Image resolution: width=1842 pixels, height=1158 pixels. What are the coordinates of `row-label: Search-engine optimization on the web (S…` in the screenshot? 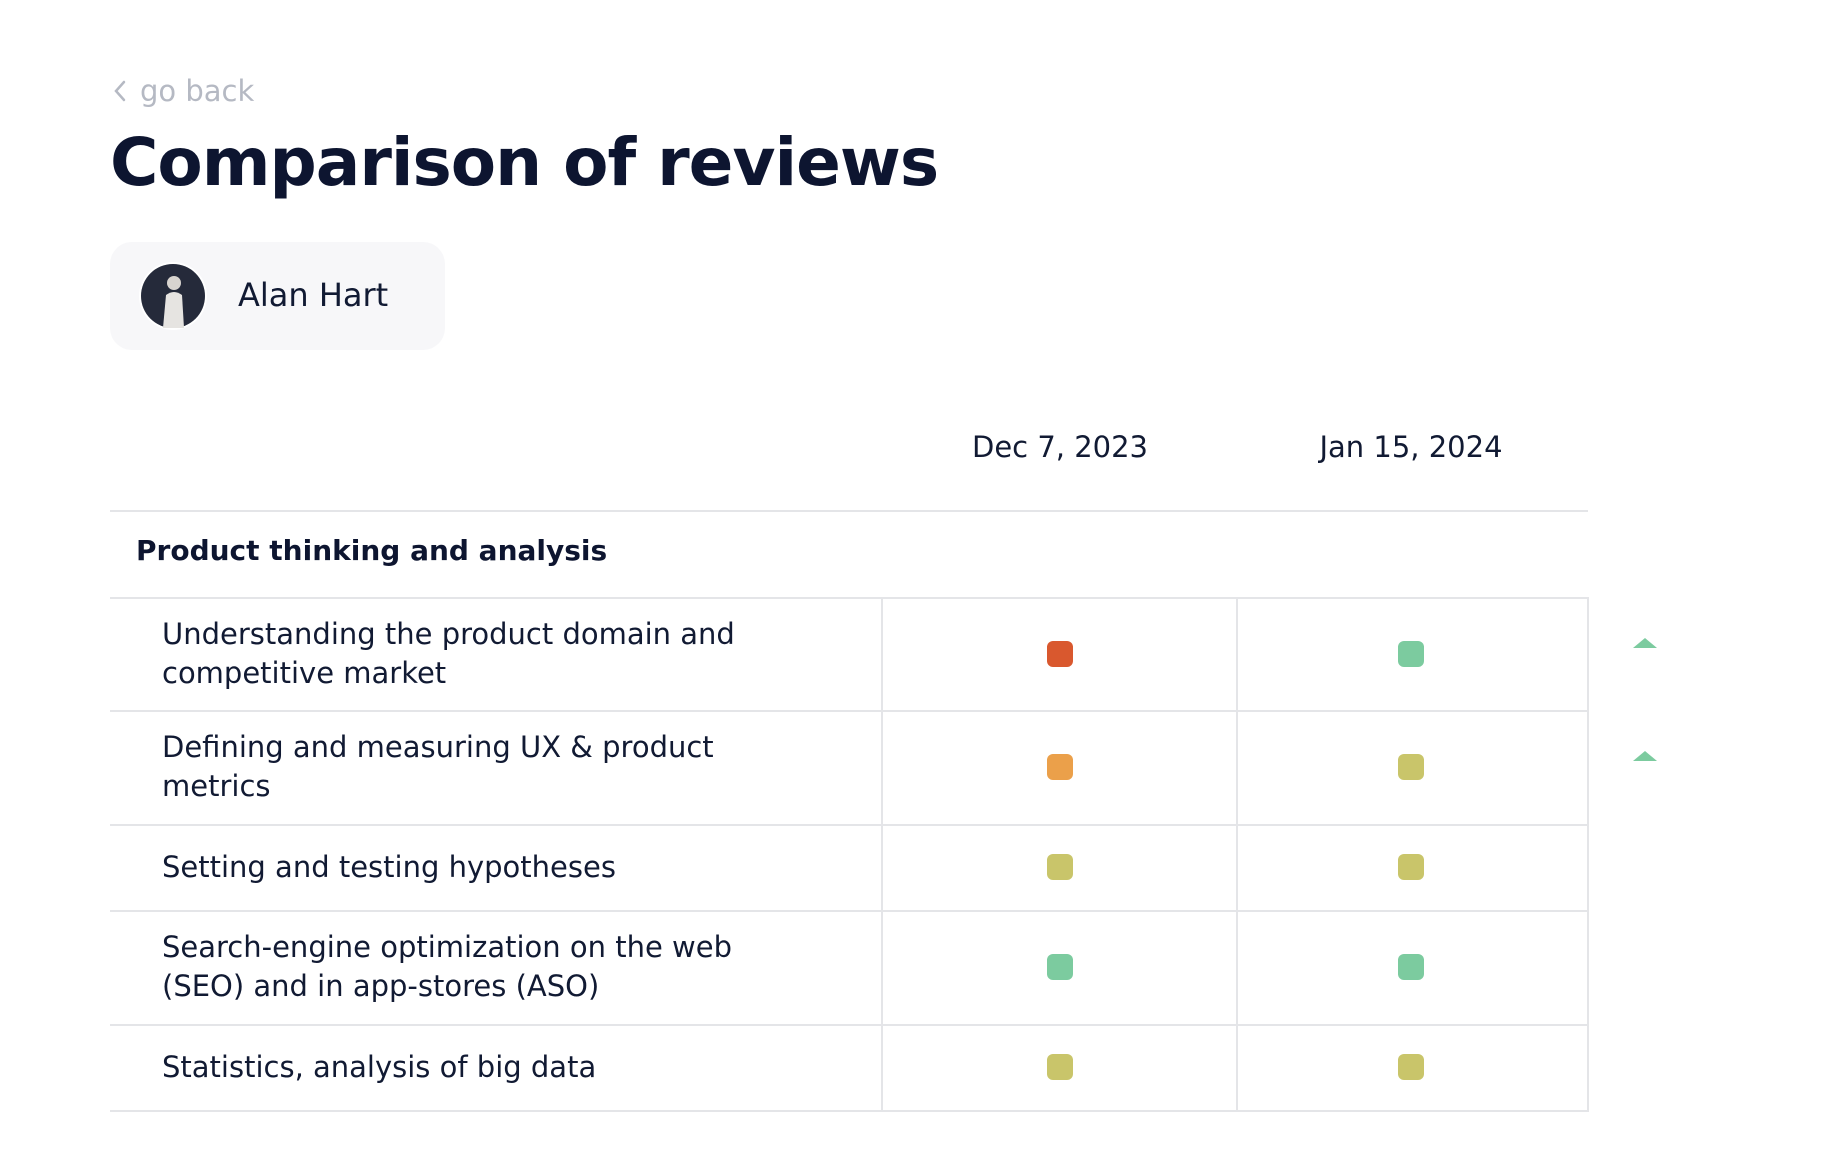 It's located at (447, 966).